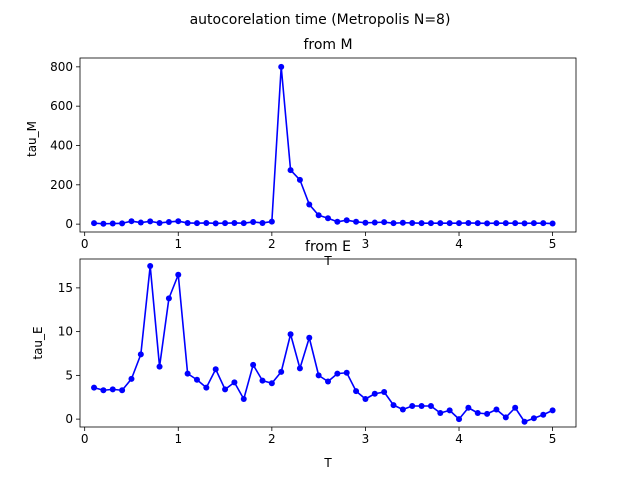 Image resolution: width=640 pixels, height=484 pixels. What do you see at coordinates (32, 139) in the screenshot?
I see `y-axis-label: tau_M` at bounding box center [32, 139].